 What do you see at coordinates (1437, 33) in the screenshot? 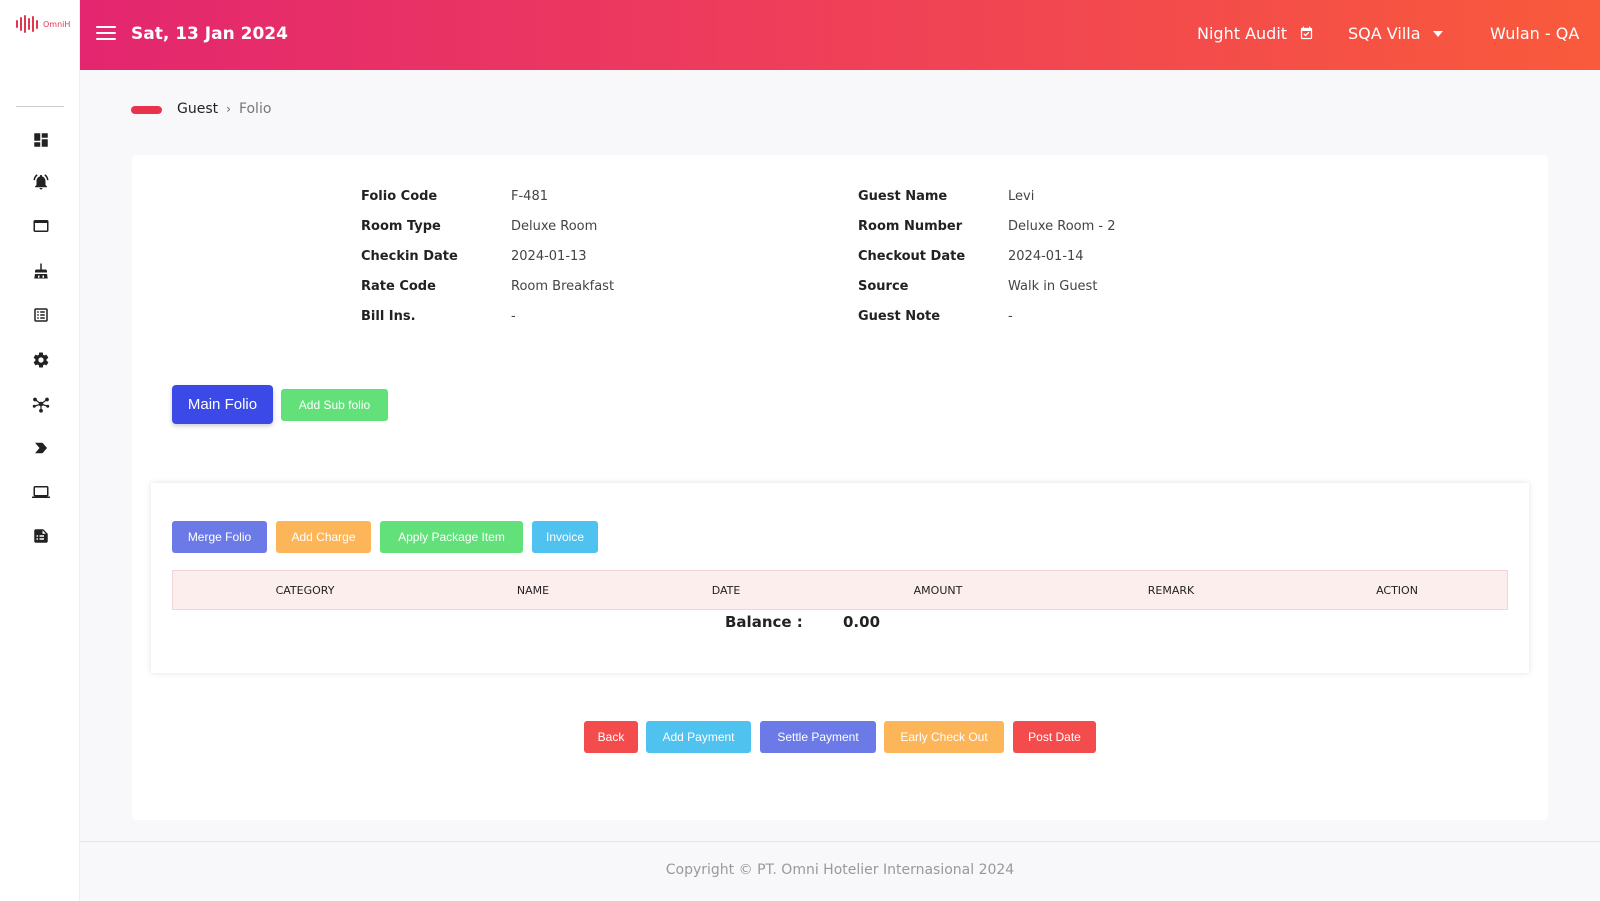
I see `caret-down-icon` at bounding box center [1437, 33].